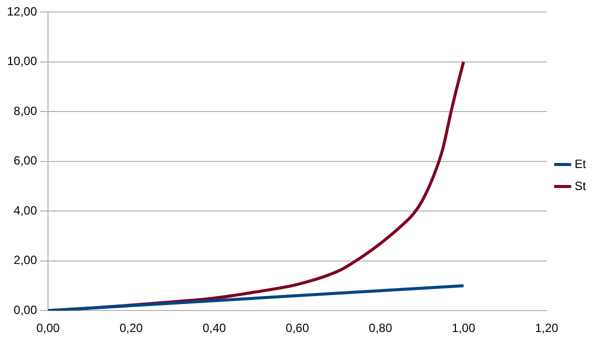 This screenshot has height=341, width=606. Describe the element at coordinates (580, 185) in the screenshot. I see `legend-label: St` at that location.